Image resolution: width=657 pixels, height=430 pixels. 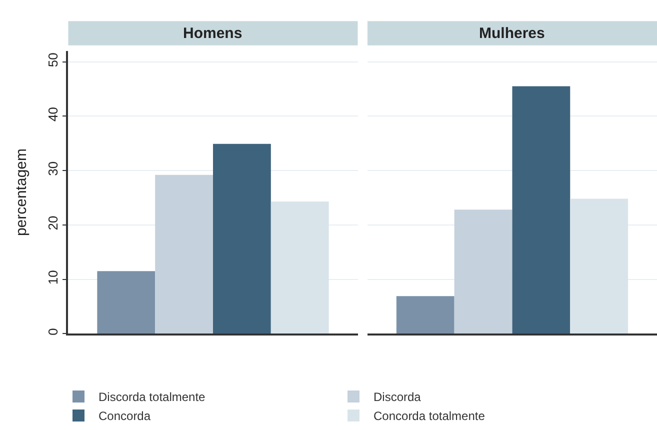 I want to click on x-tick-label: Homens, so click(x=212, y=33).